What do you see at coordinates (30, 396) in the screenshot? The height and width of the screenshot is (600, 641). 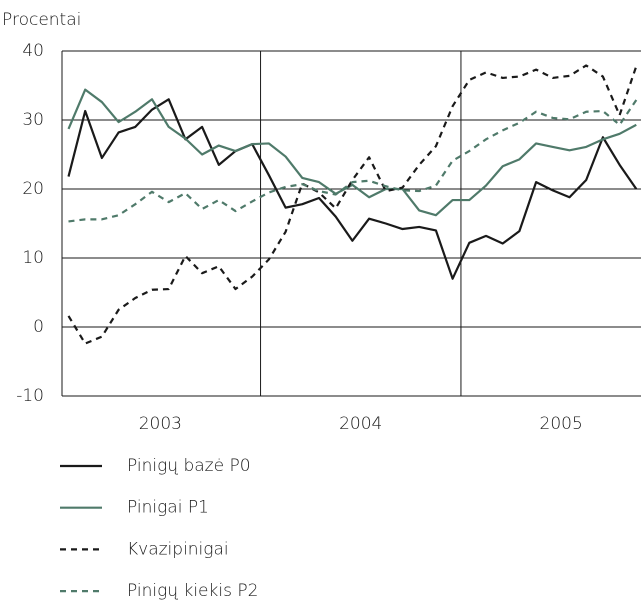 I see `y-tick-label: -10` at bounding box center [30, 396].